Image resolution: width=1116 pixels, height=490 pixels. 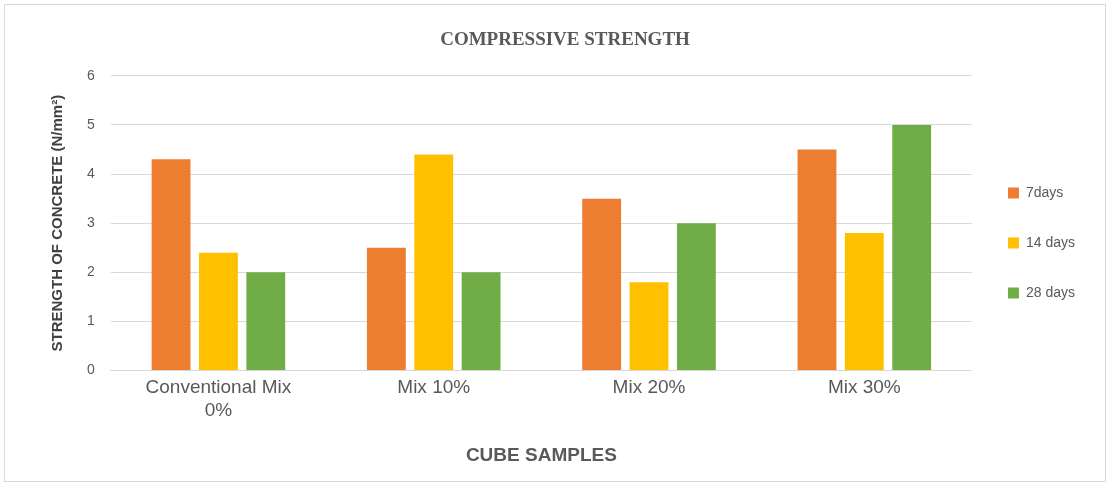 I want to click on legend-label: 7days, so click(x=1044, y=191).